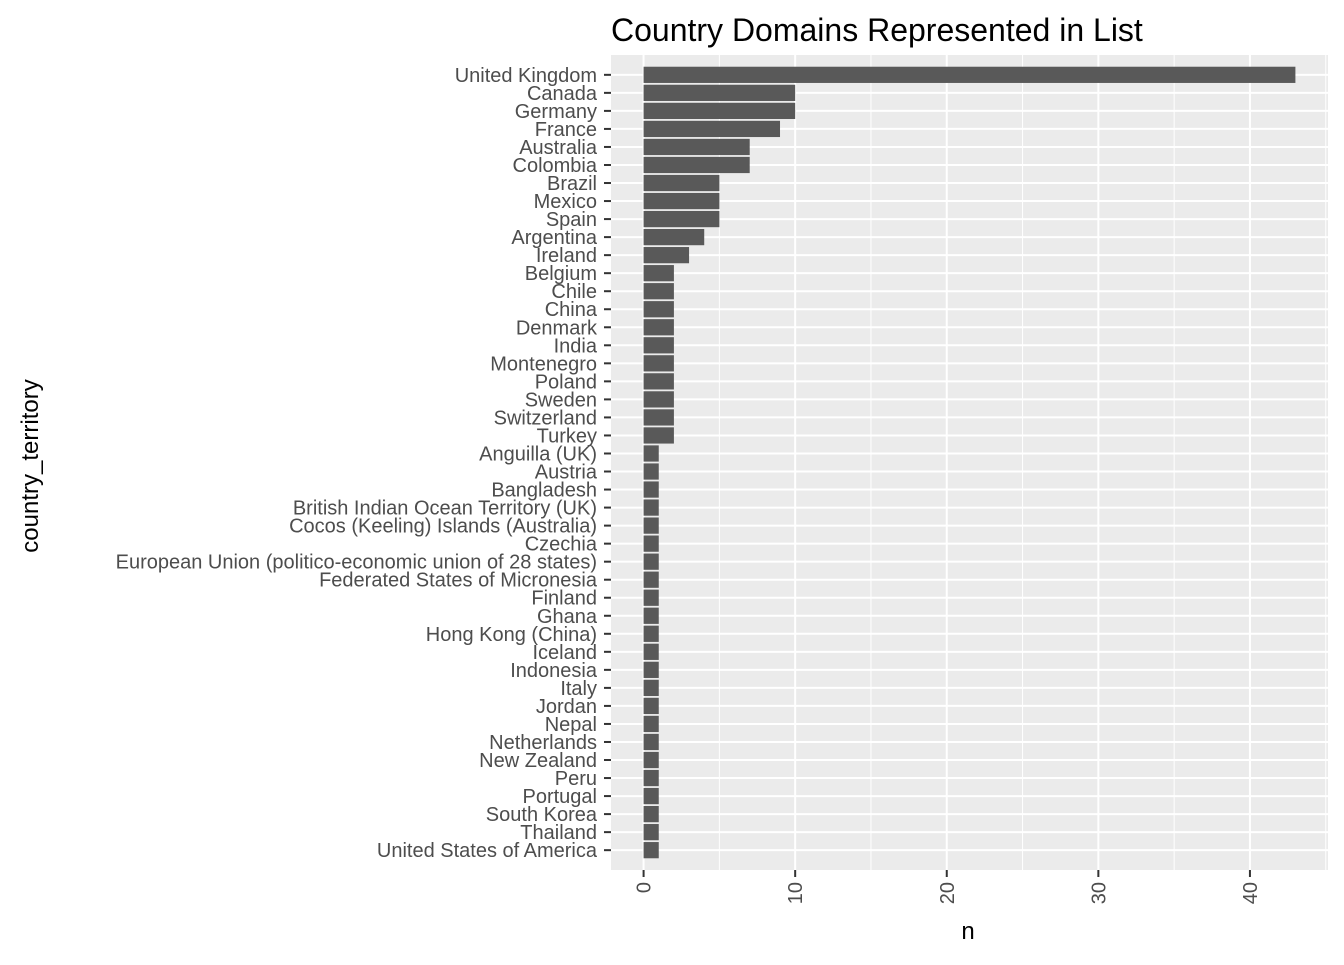  I want to click on y-tick-label: France, so click(566, 130).